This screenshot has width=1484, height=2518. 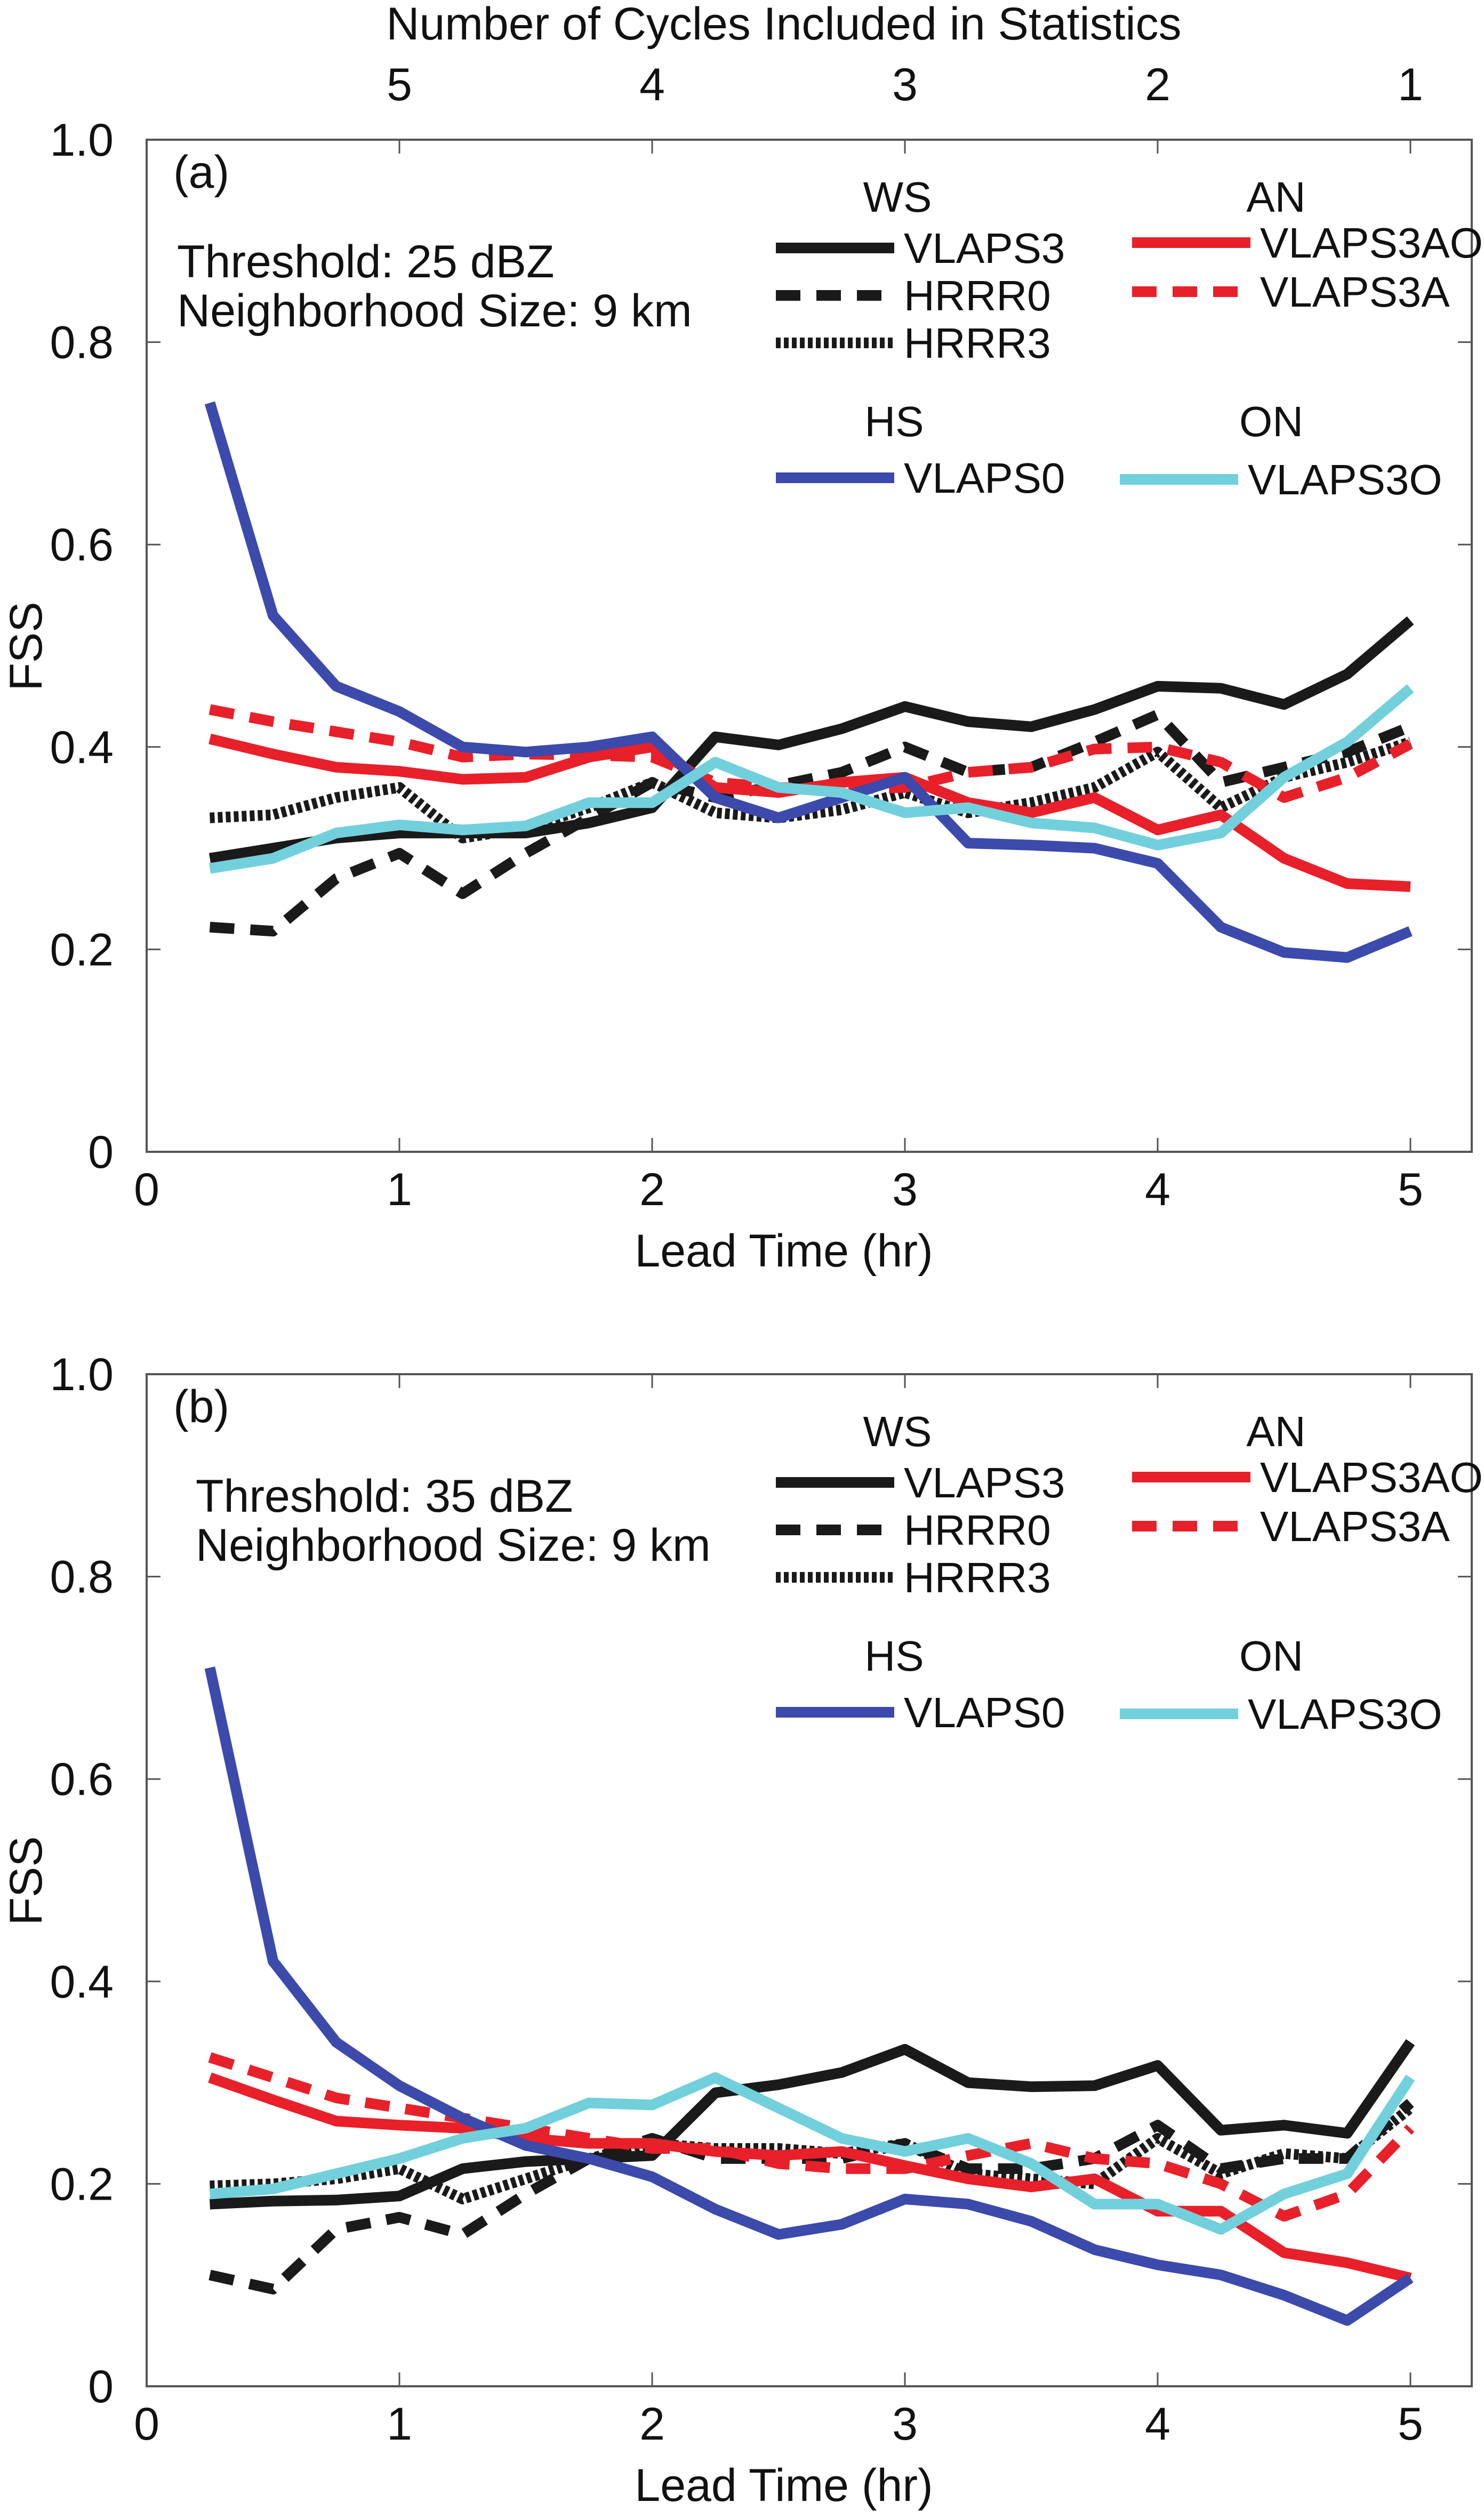 I want to click on series-line-hrrr3, so click(x=811, y=790).